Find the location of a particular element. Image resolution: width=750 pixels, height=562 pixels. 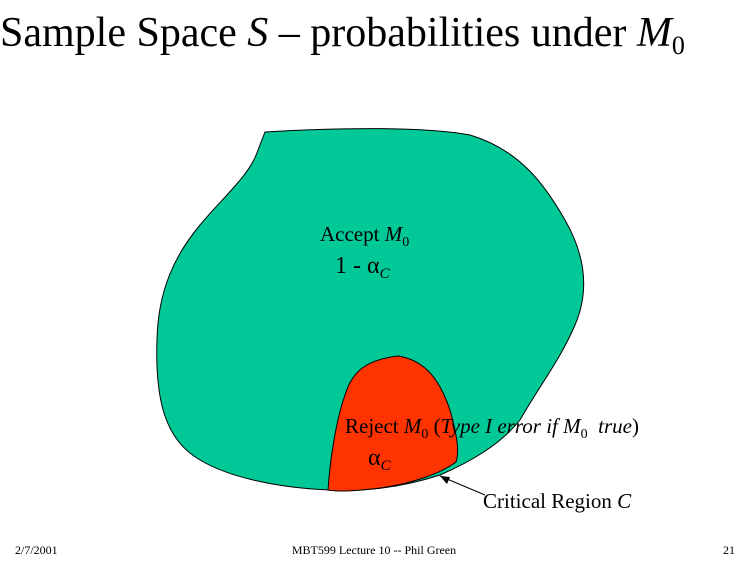

label-text: ( is located at coordinates (434, 426).